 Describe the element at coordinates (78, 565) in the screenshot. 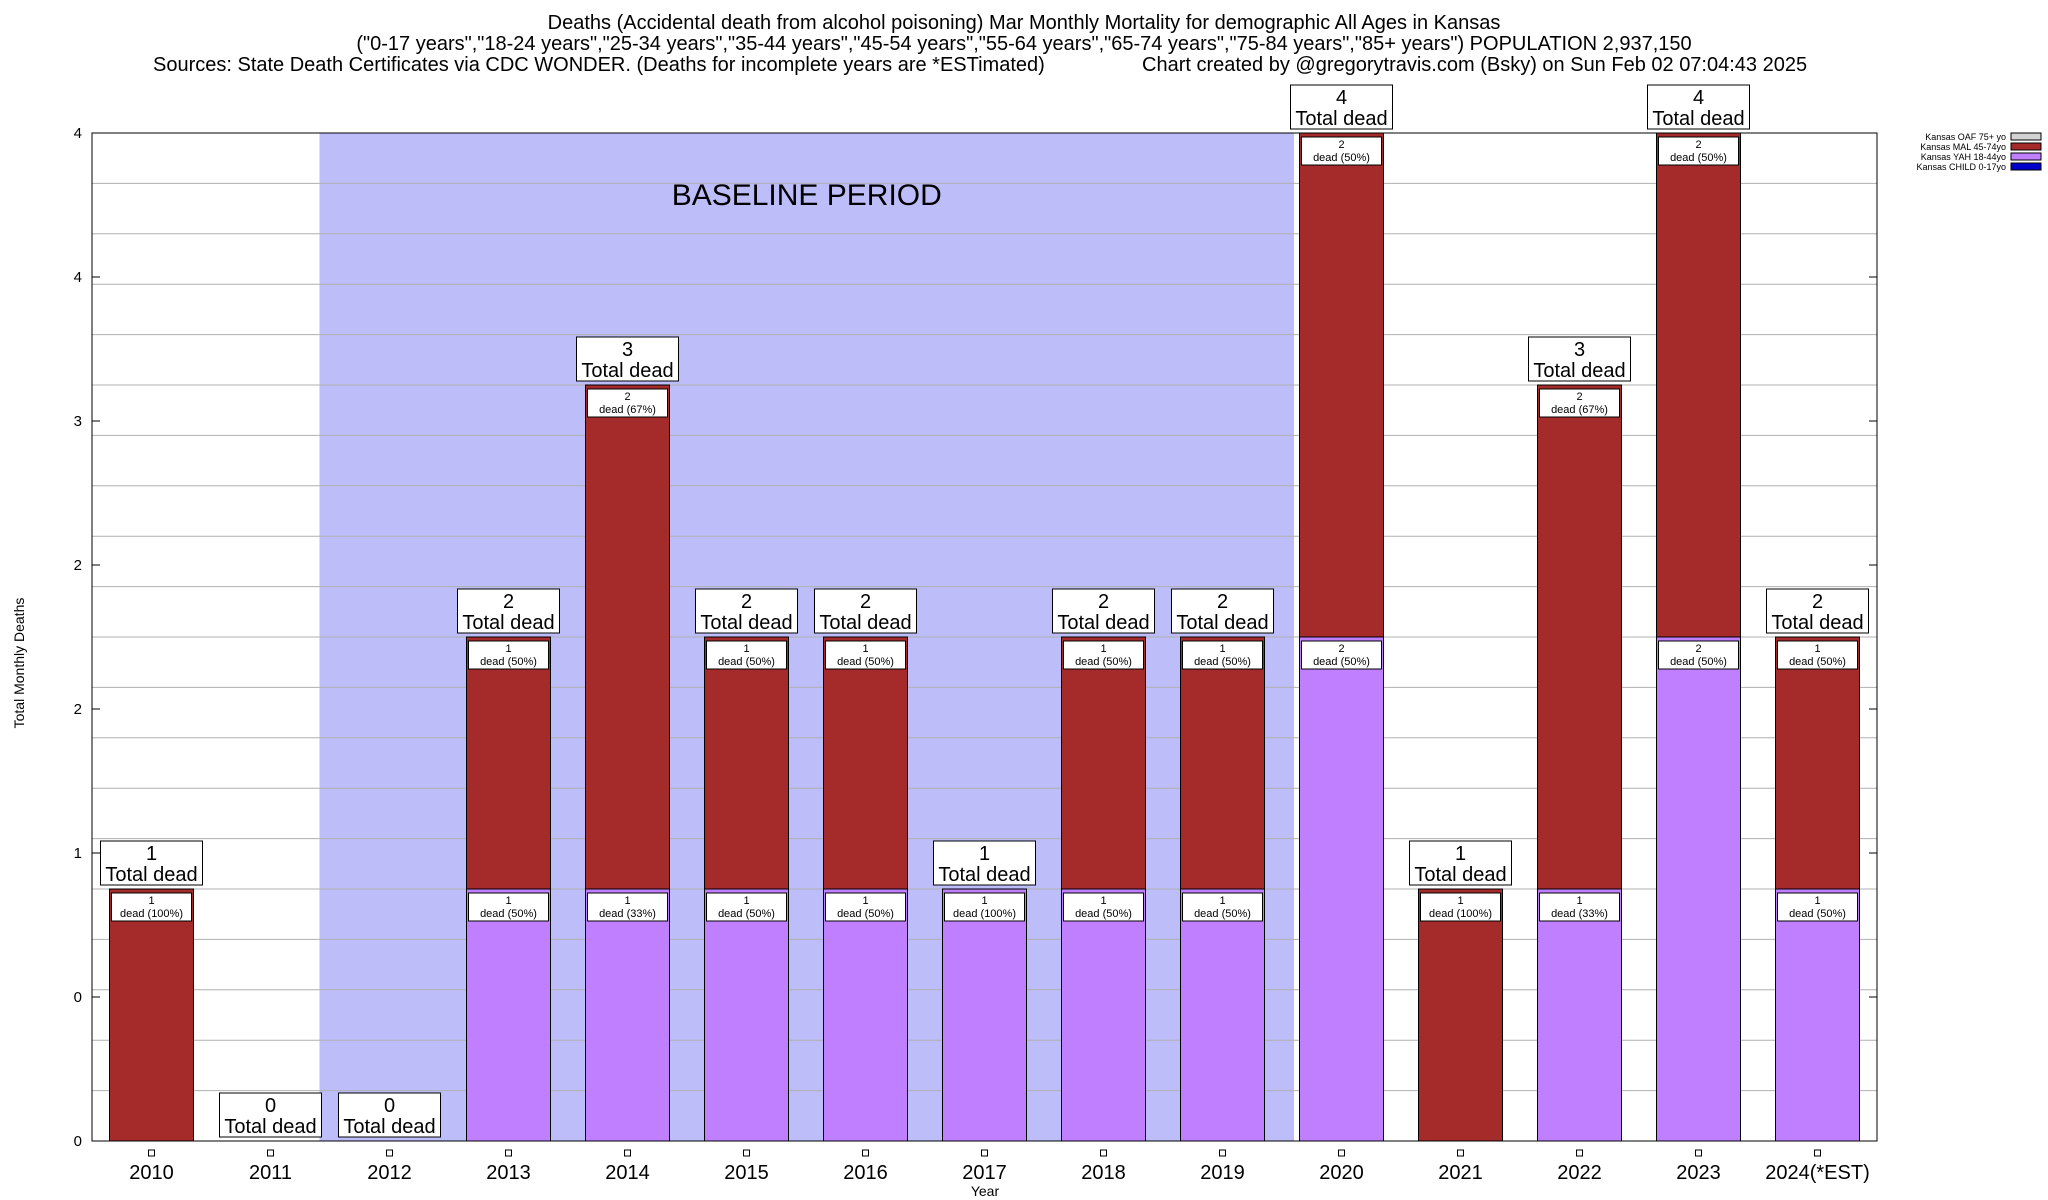

I see `y-tick-label: 2` at that location.